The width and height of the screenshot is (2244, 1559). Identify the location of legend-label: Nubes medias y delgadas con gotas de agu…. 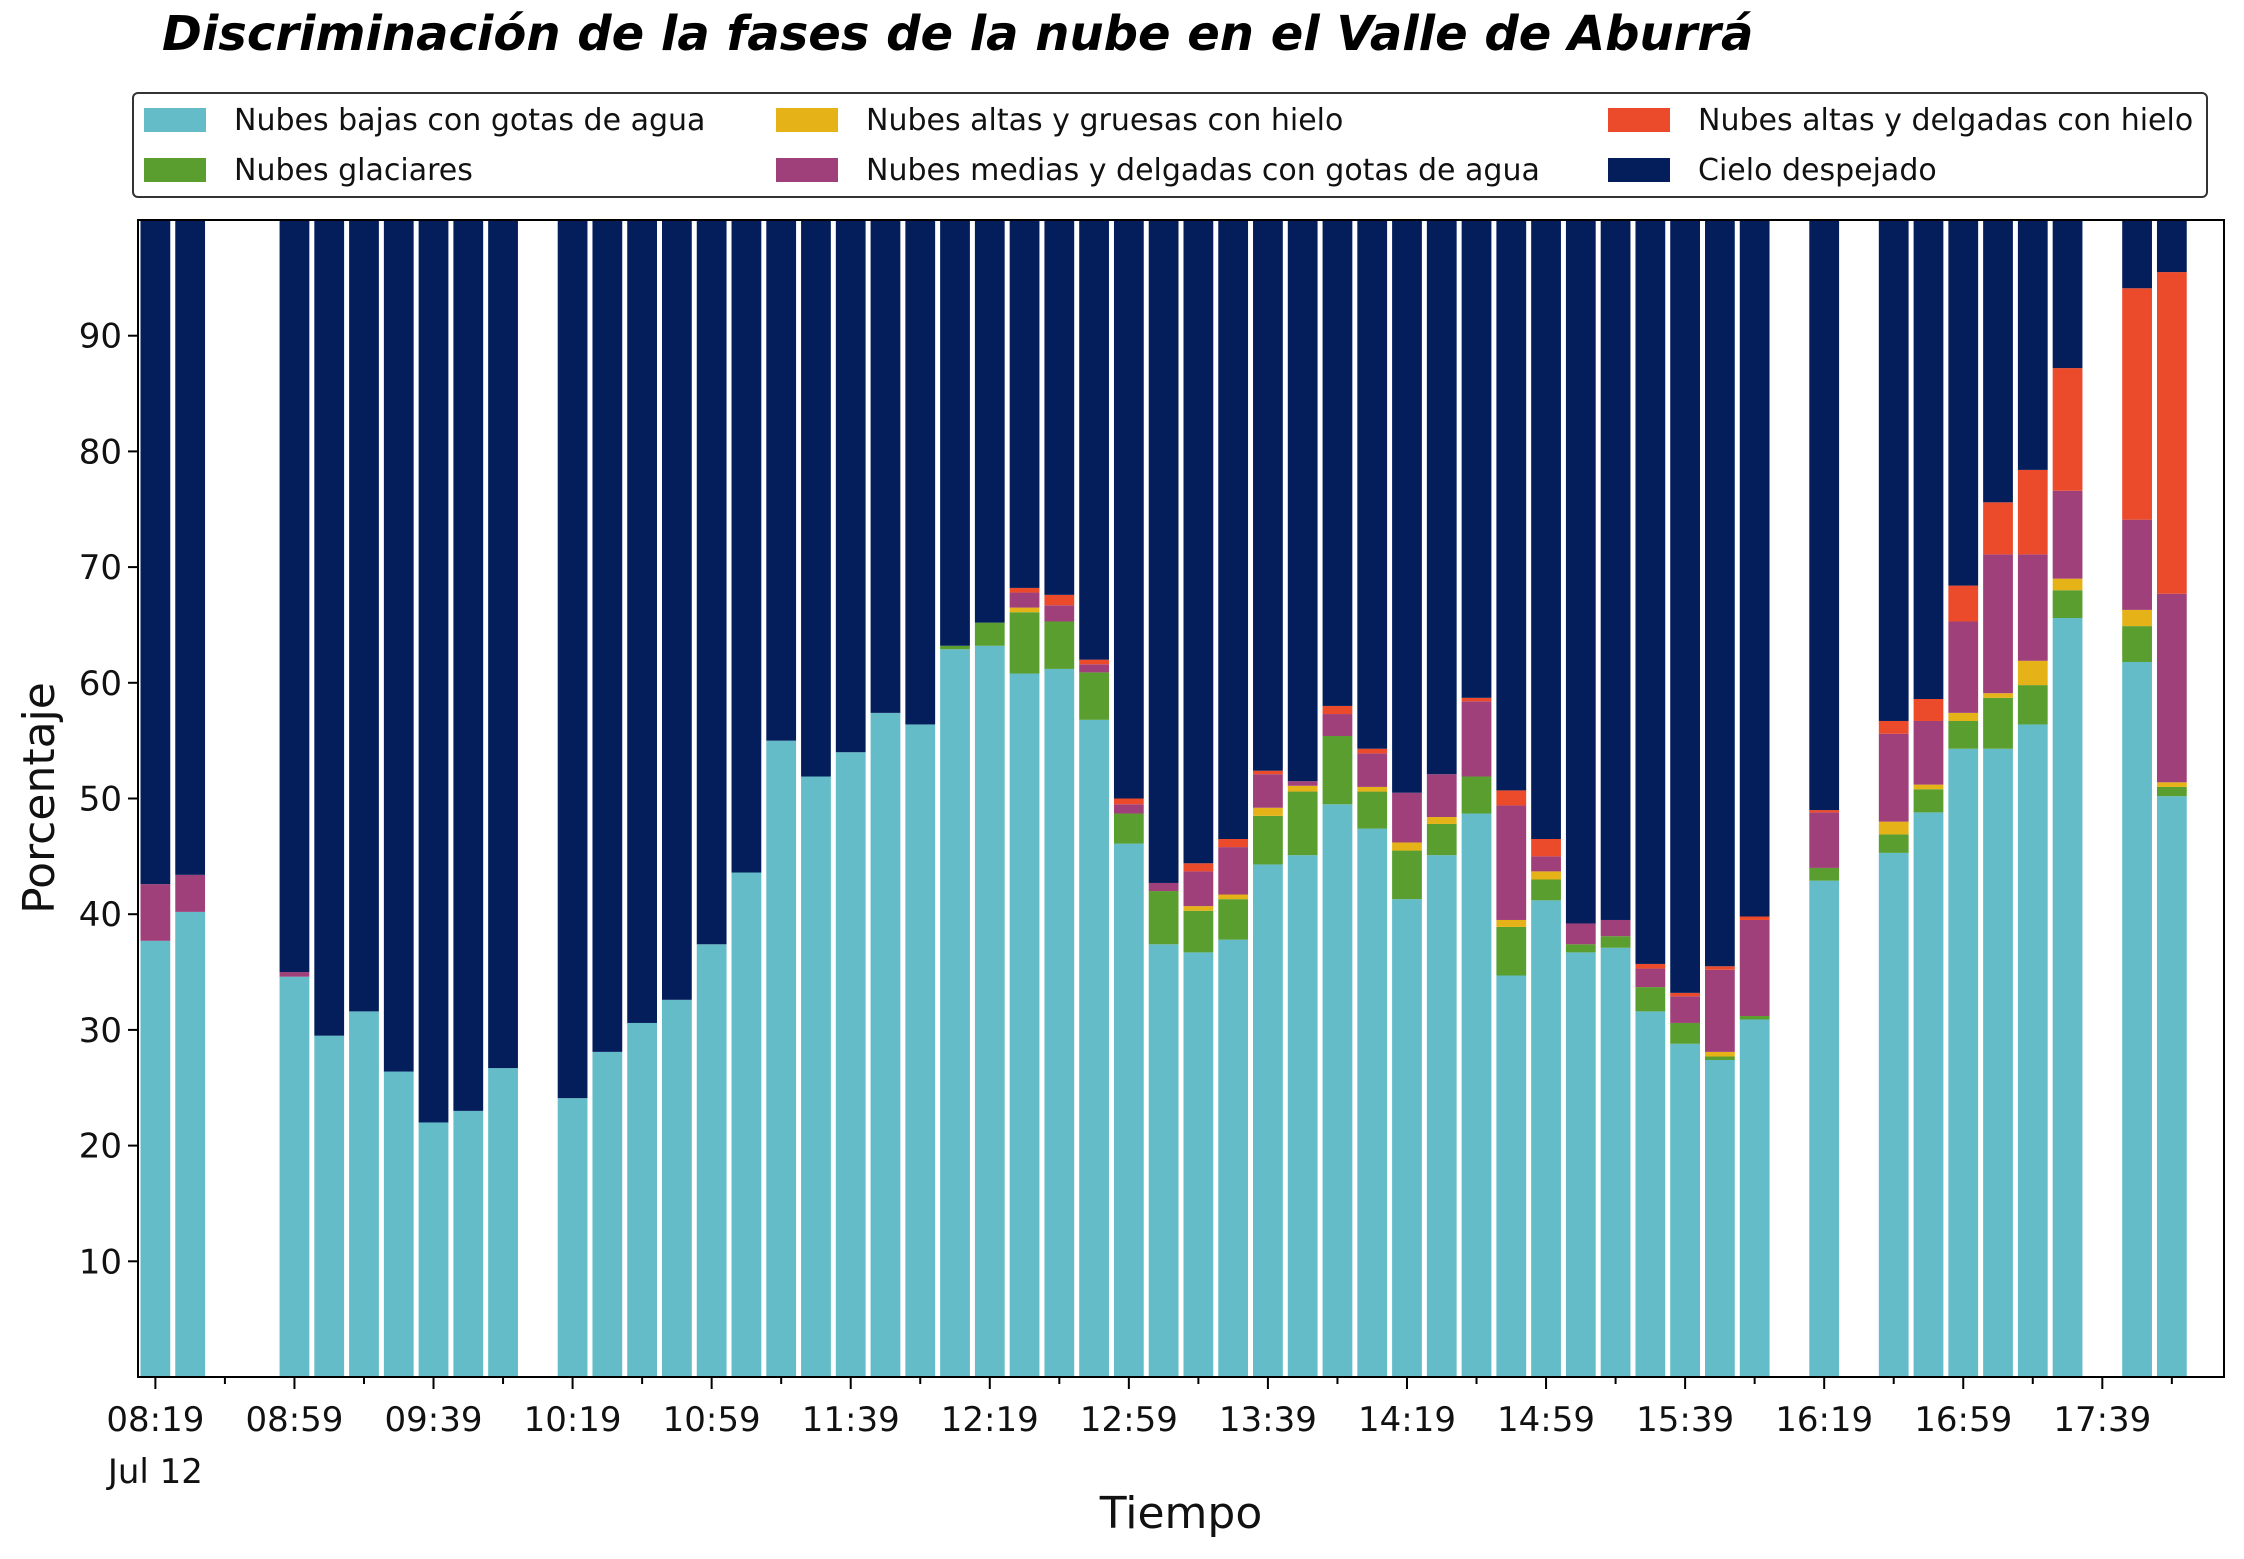
(1203, 170).